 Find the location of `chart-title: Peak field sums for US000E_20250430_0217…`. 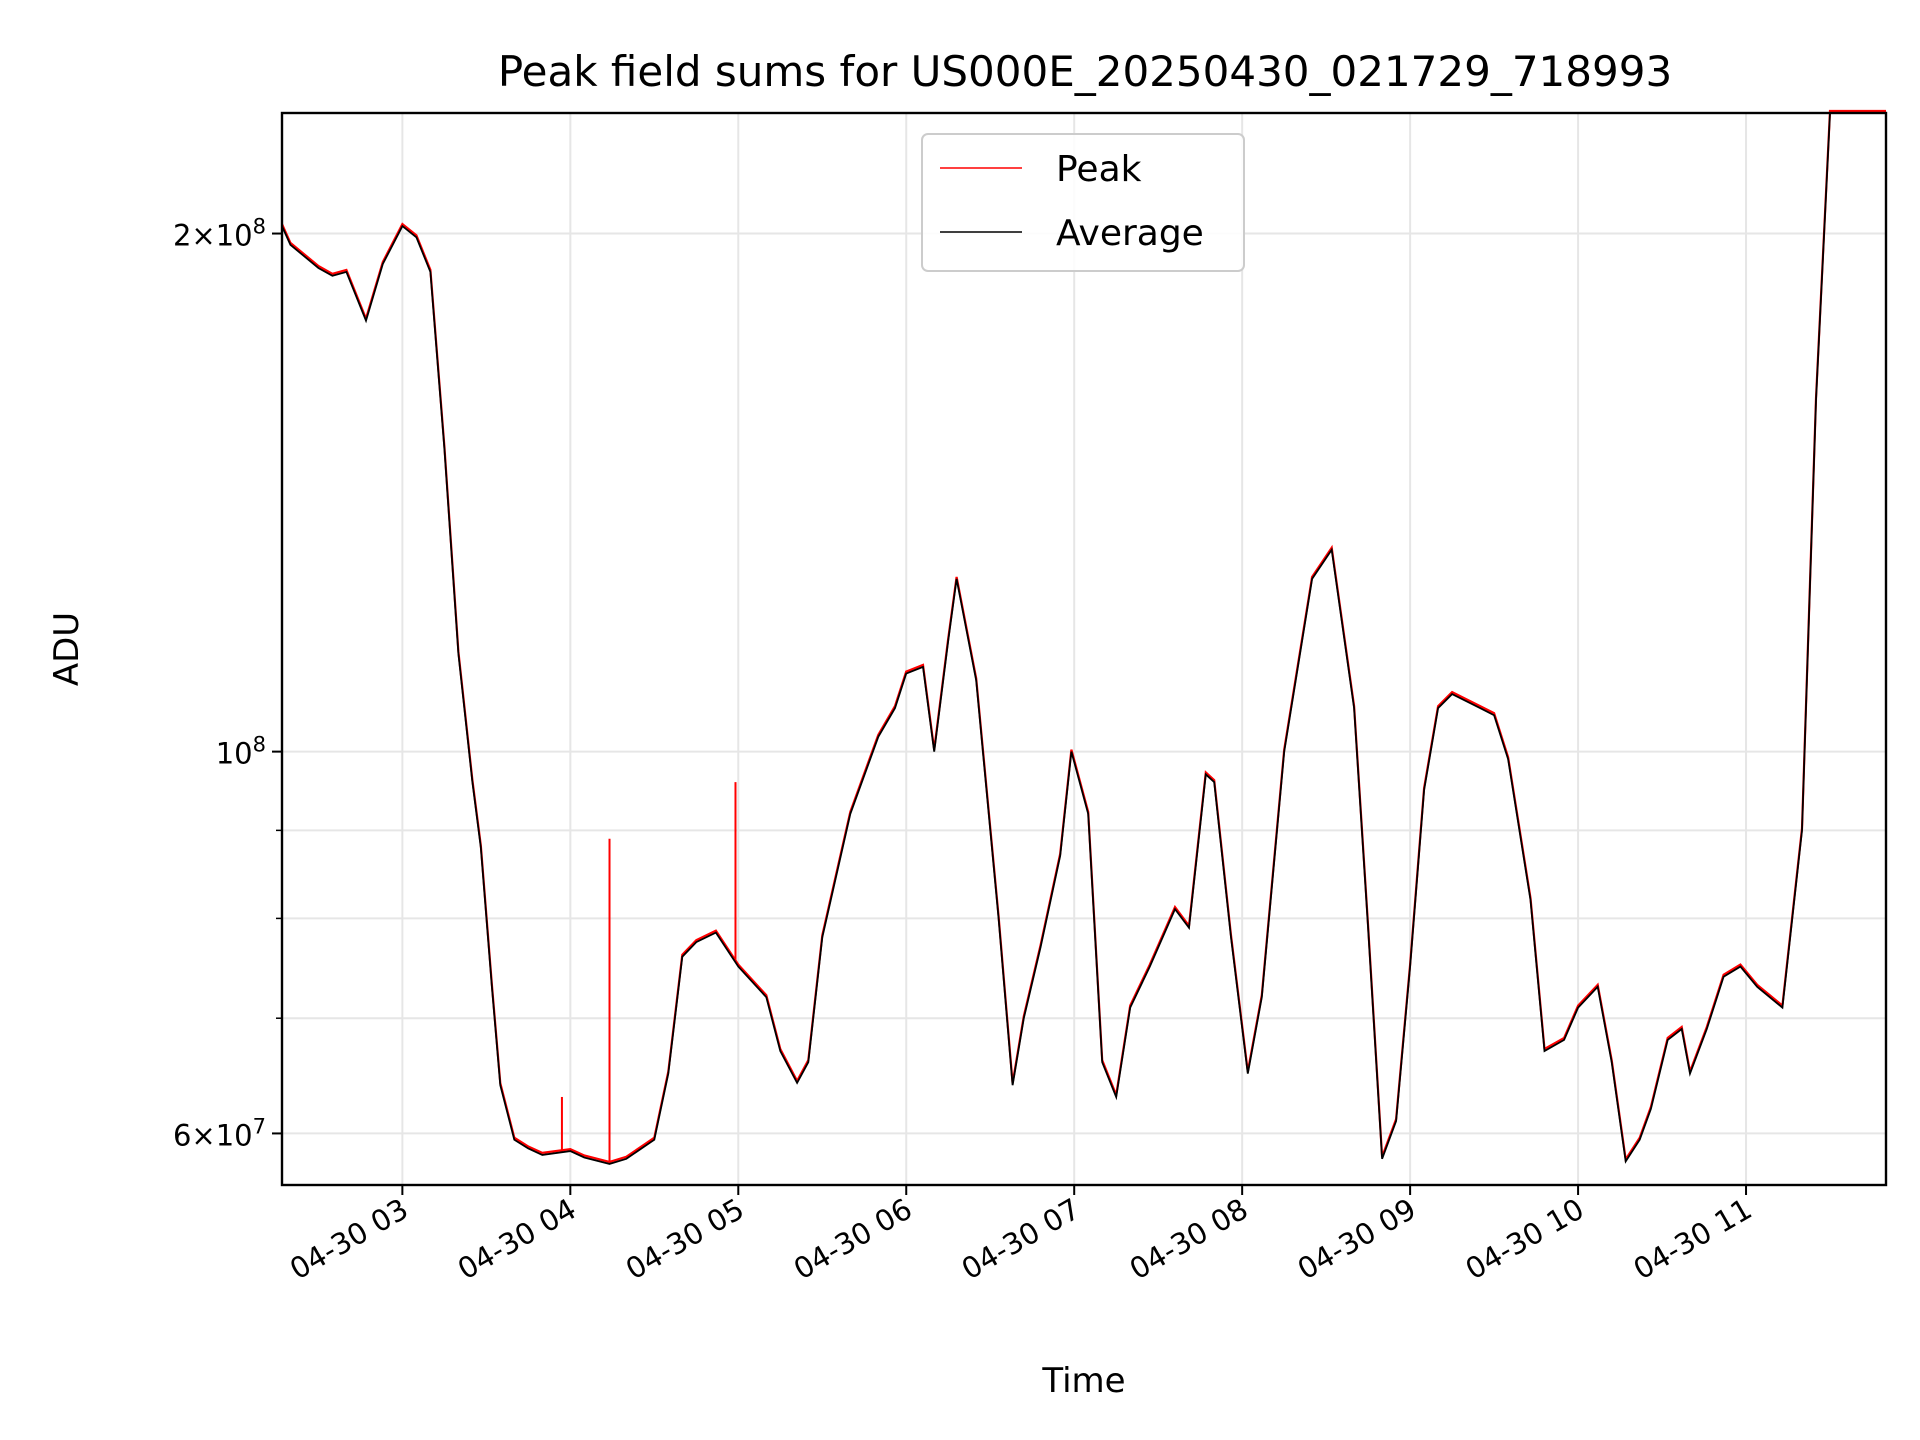

chart-title: Peak field sums for US000E_20250430_0217… is located at coordinates (1085, 71).